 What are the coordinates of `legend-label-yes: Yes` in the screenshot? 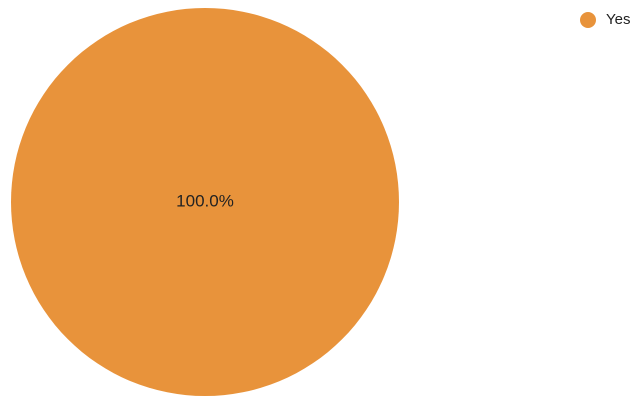 It's located at (618, 19).